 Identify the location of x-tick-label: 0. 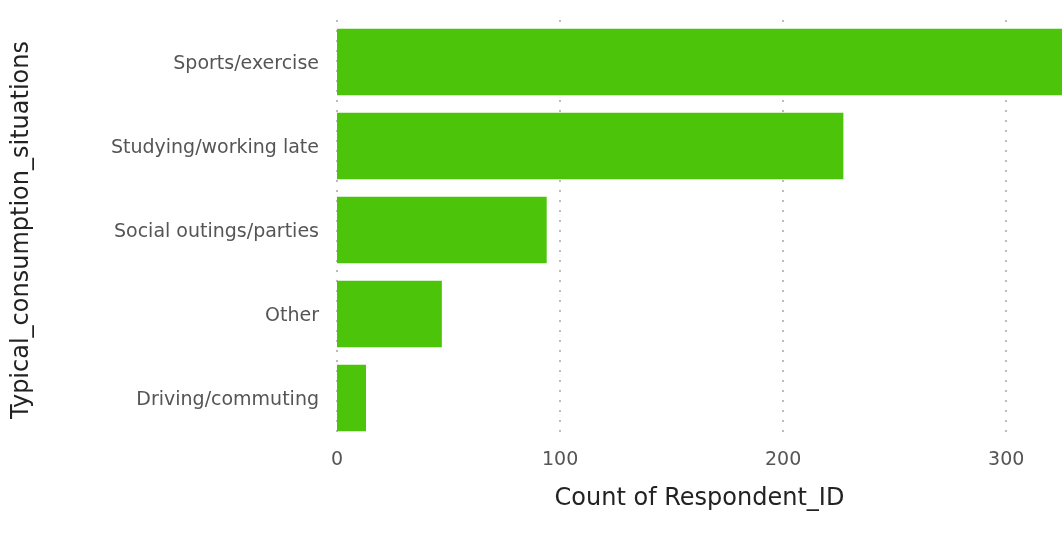
(337, 457).